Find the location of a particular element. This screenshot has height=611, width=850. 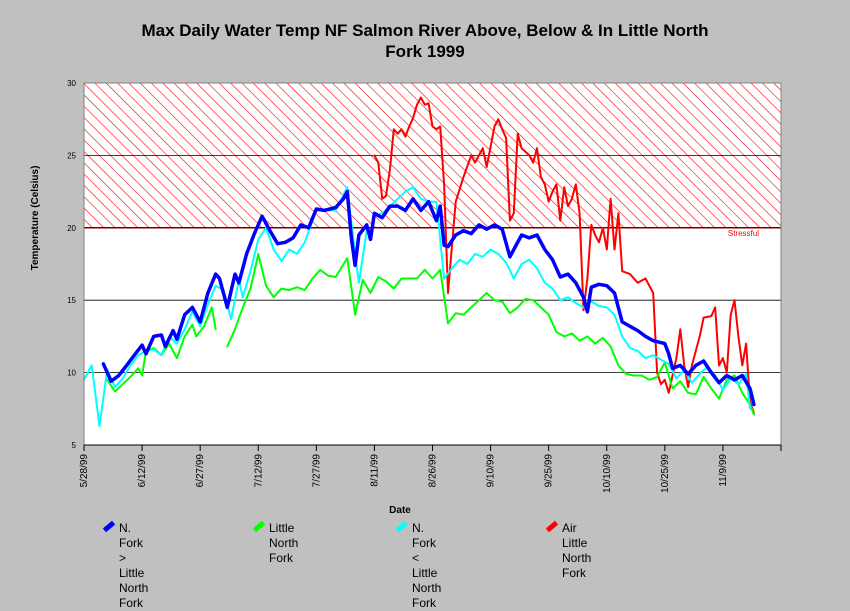

x-tick-label: 9/10/99 is located at coordinates (491, 471).